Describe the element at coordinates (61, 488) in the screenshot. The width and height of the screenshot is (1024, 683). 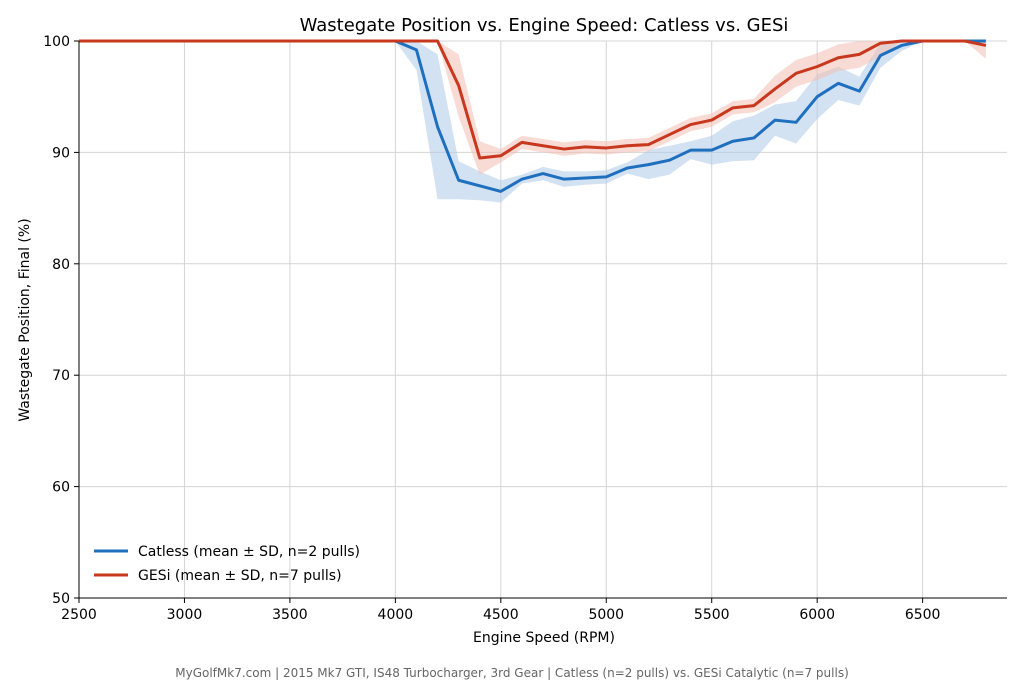
I see `y-tick-label: 60` at that location.